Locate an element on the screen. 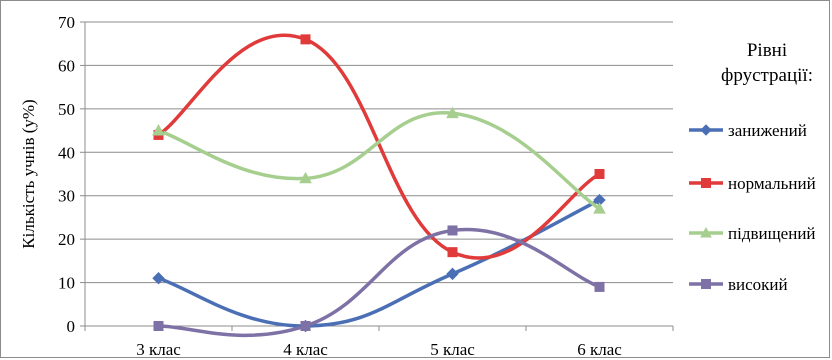 The height and width of the screenshot is (360, 832). x-tick-label: 5 клас is located at coordinates (452, 349).